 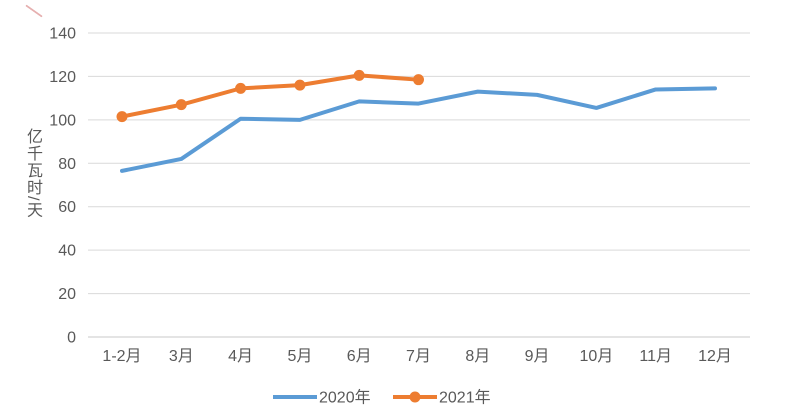 I want to click on x-tick-label: 3月, so click(x=181, y=356).